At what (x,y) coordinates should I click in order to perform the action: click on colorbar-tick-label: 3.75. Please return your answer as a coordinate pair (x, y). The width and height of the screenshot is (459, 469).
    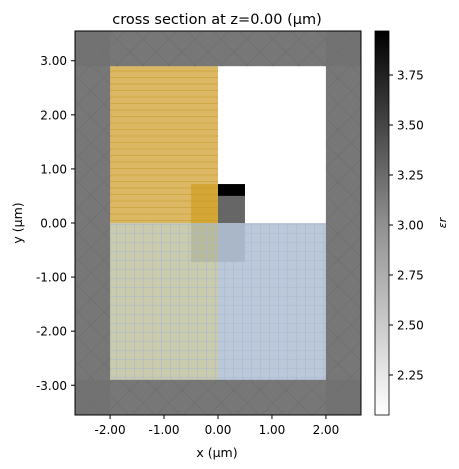
    Looking at the image, I should click on (410, 76).